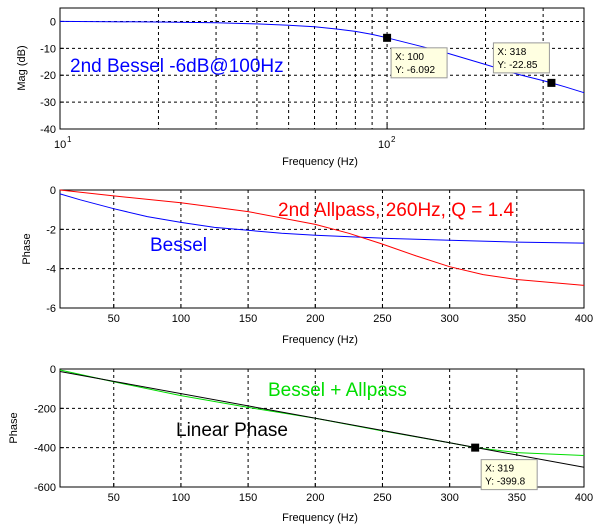  I want to click on datatip-y: Y: -399.8, so click(505, 482).